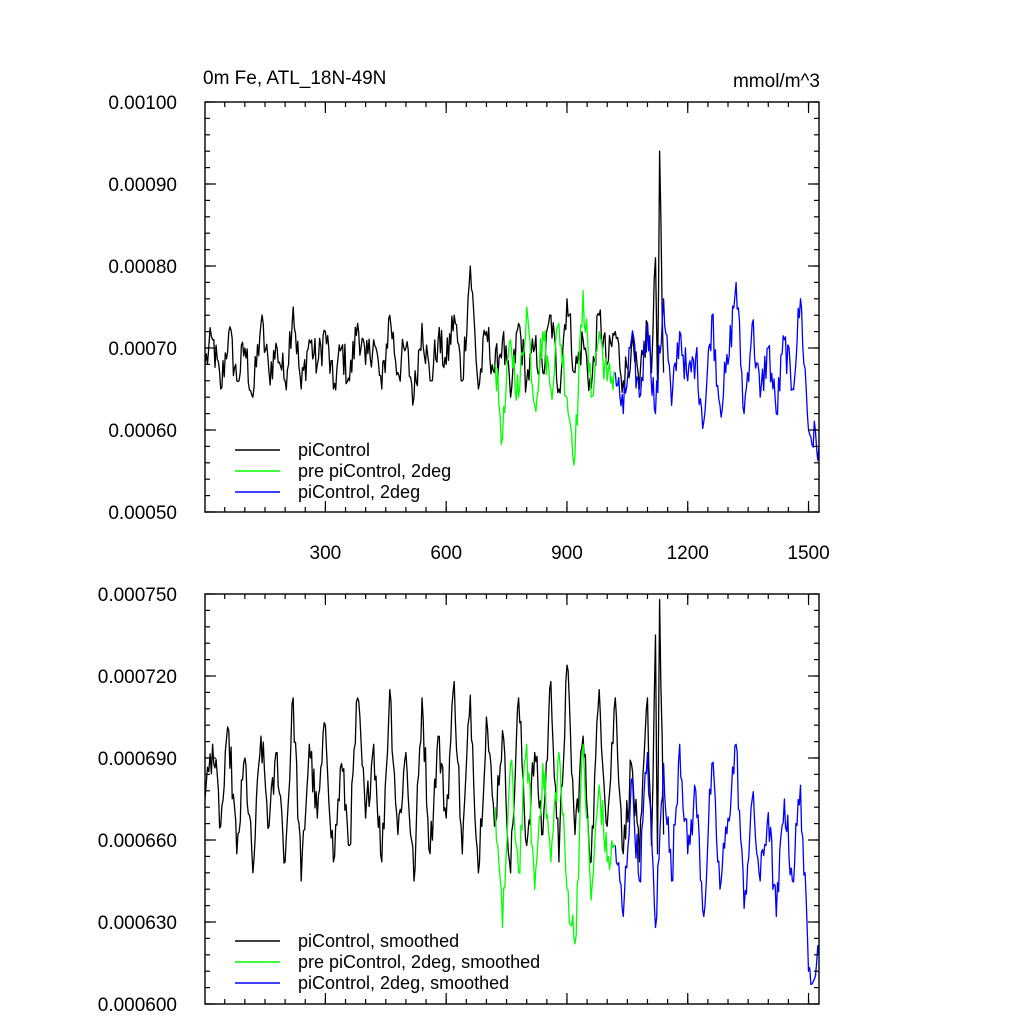 The image size is (1024, 1024). Describe the element at coordinates (137, 841) in the screenshot. I see `y-tick-label: 0.000660` at that location.